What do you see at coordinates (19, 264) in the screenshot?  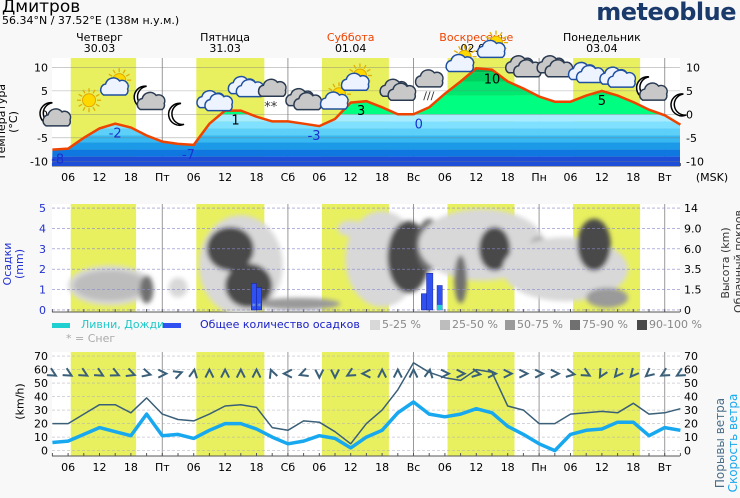 I see `precip-axis-unit: (mm)` at bounding box center [19, 264].